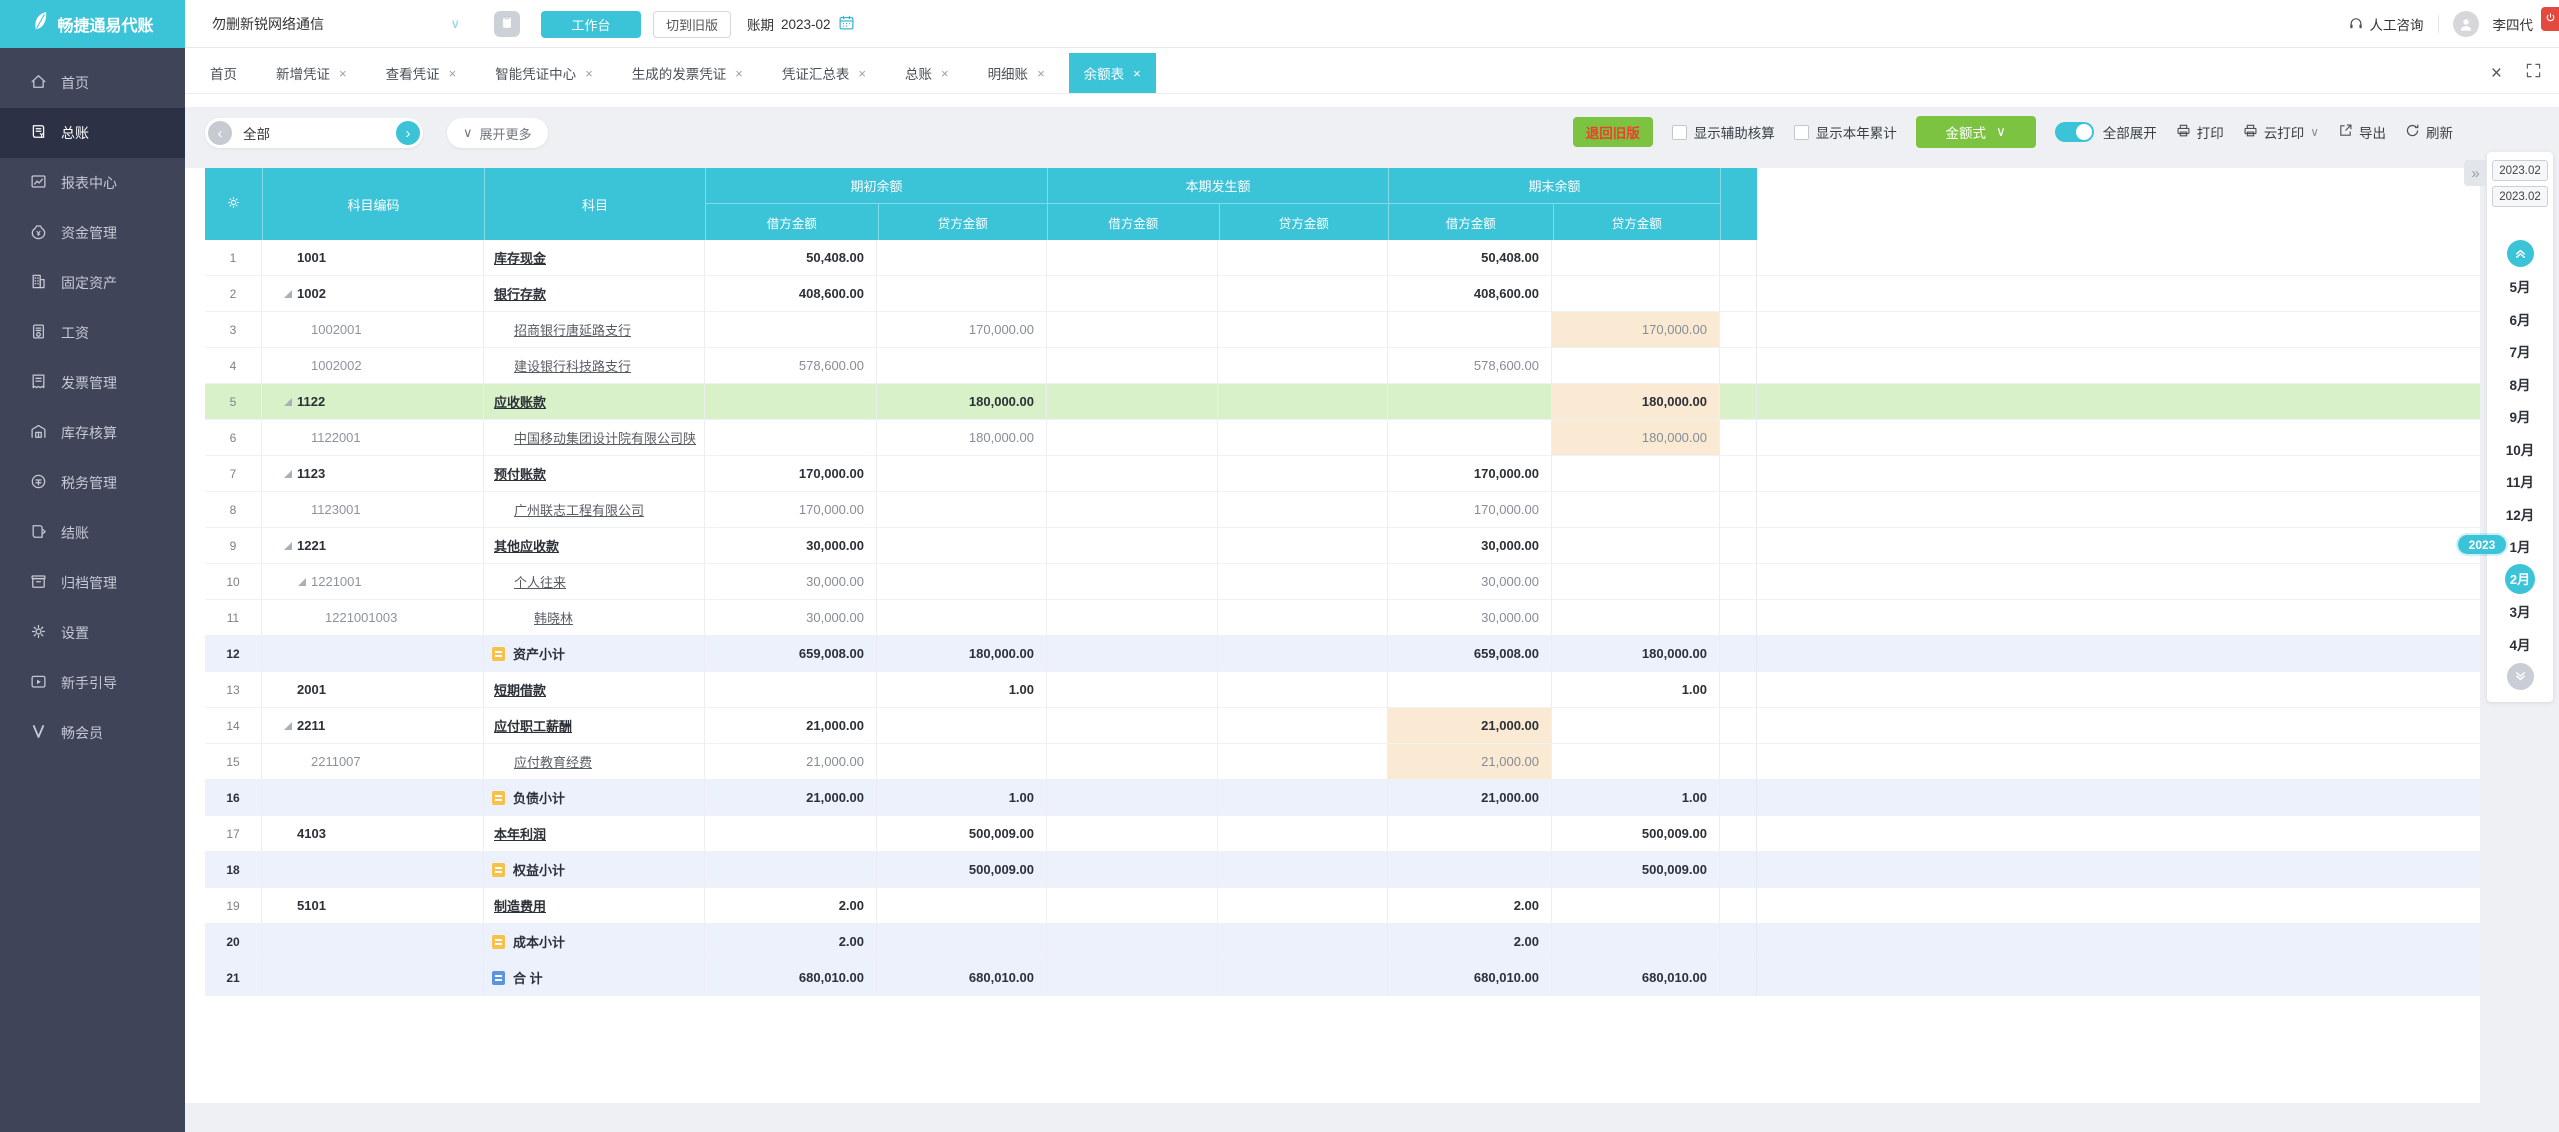 Image resolution: width=2559 pixels, height=1132 pixels. Describe the element at coordinates (2520, 288) in the screenshot. I see `month-item: 5月` at that location.